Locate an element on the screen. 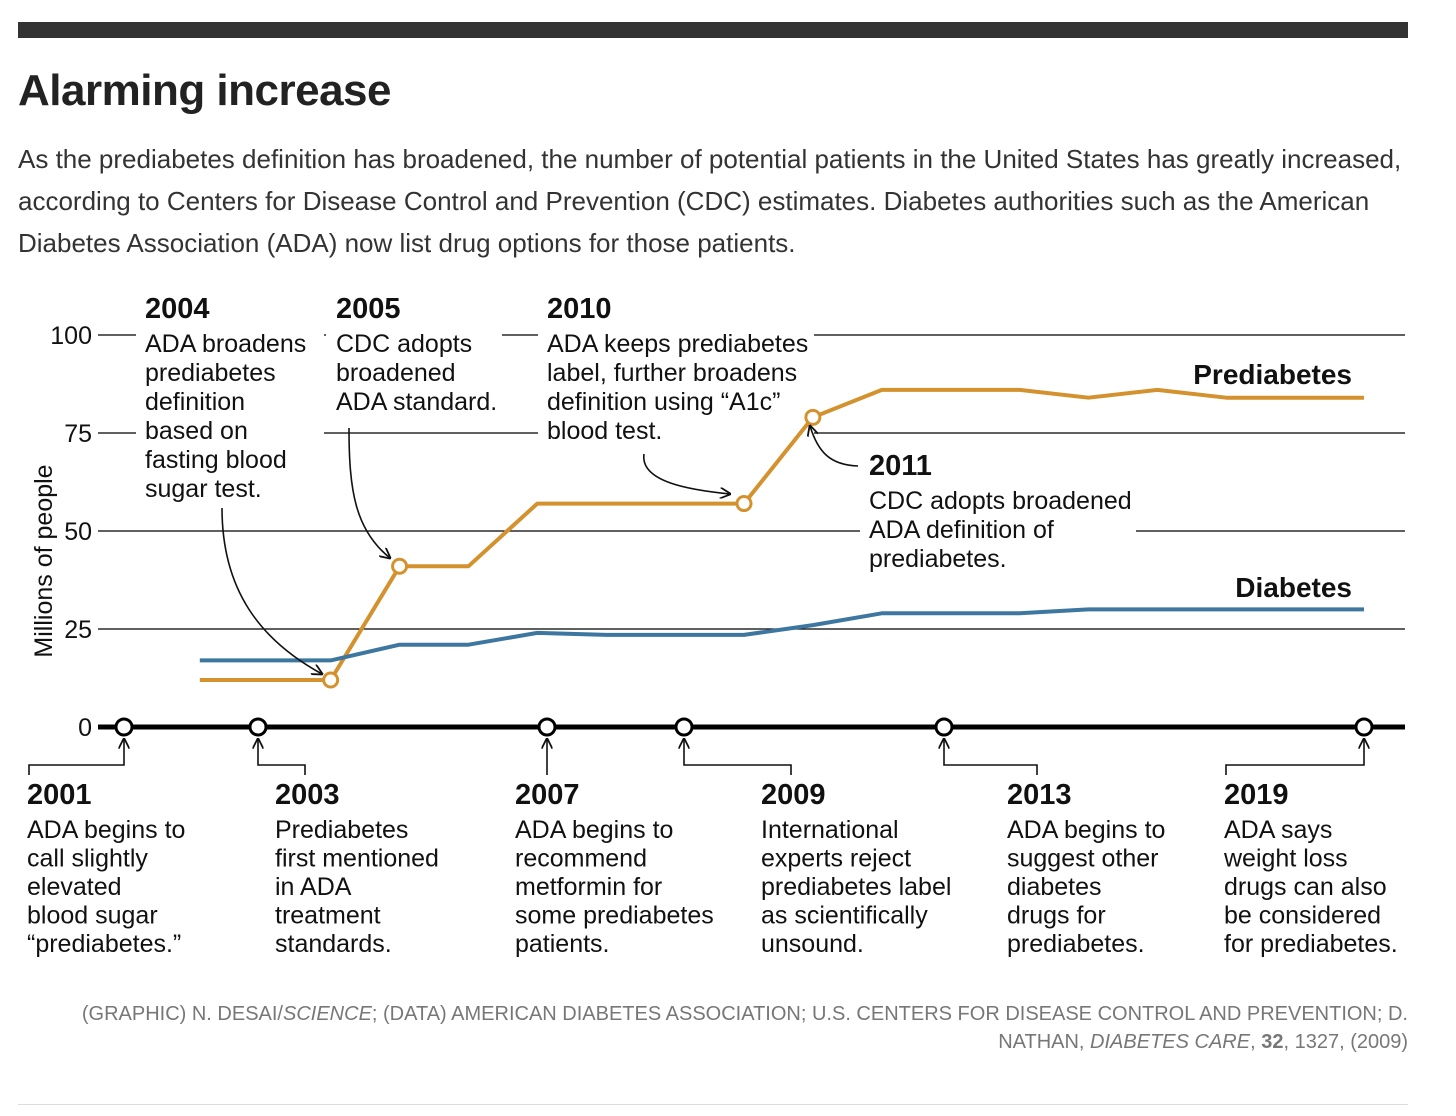 Image resolution: width=1456 pixels, height=1116 pixels. timeline-year-2007: 2007 is located at coordinates (547, 795).